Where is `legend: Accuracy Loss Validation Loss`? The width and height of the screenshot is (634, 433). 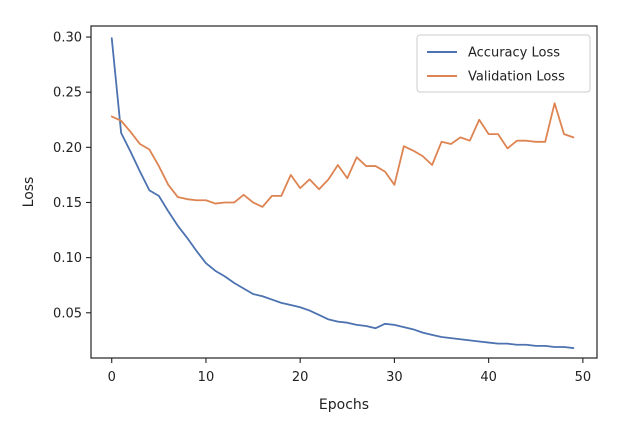 legend: Accuracy Loss Validation Loss is located at coordinates (503, 63).